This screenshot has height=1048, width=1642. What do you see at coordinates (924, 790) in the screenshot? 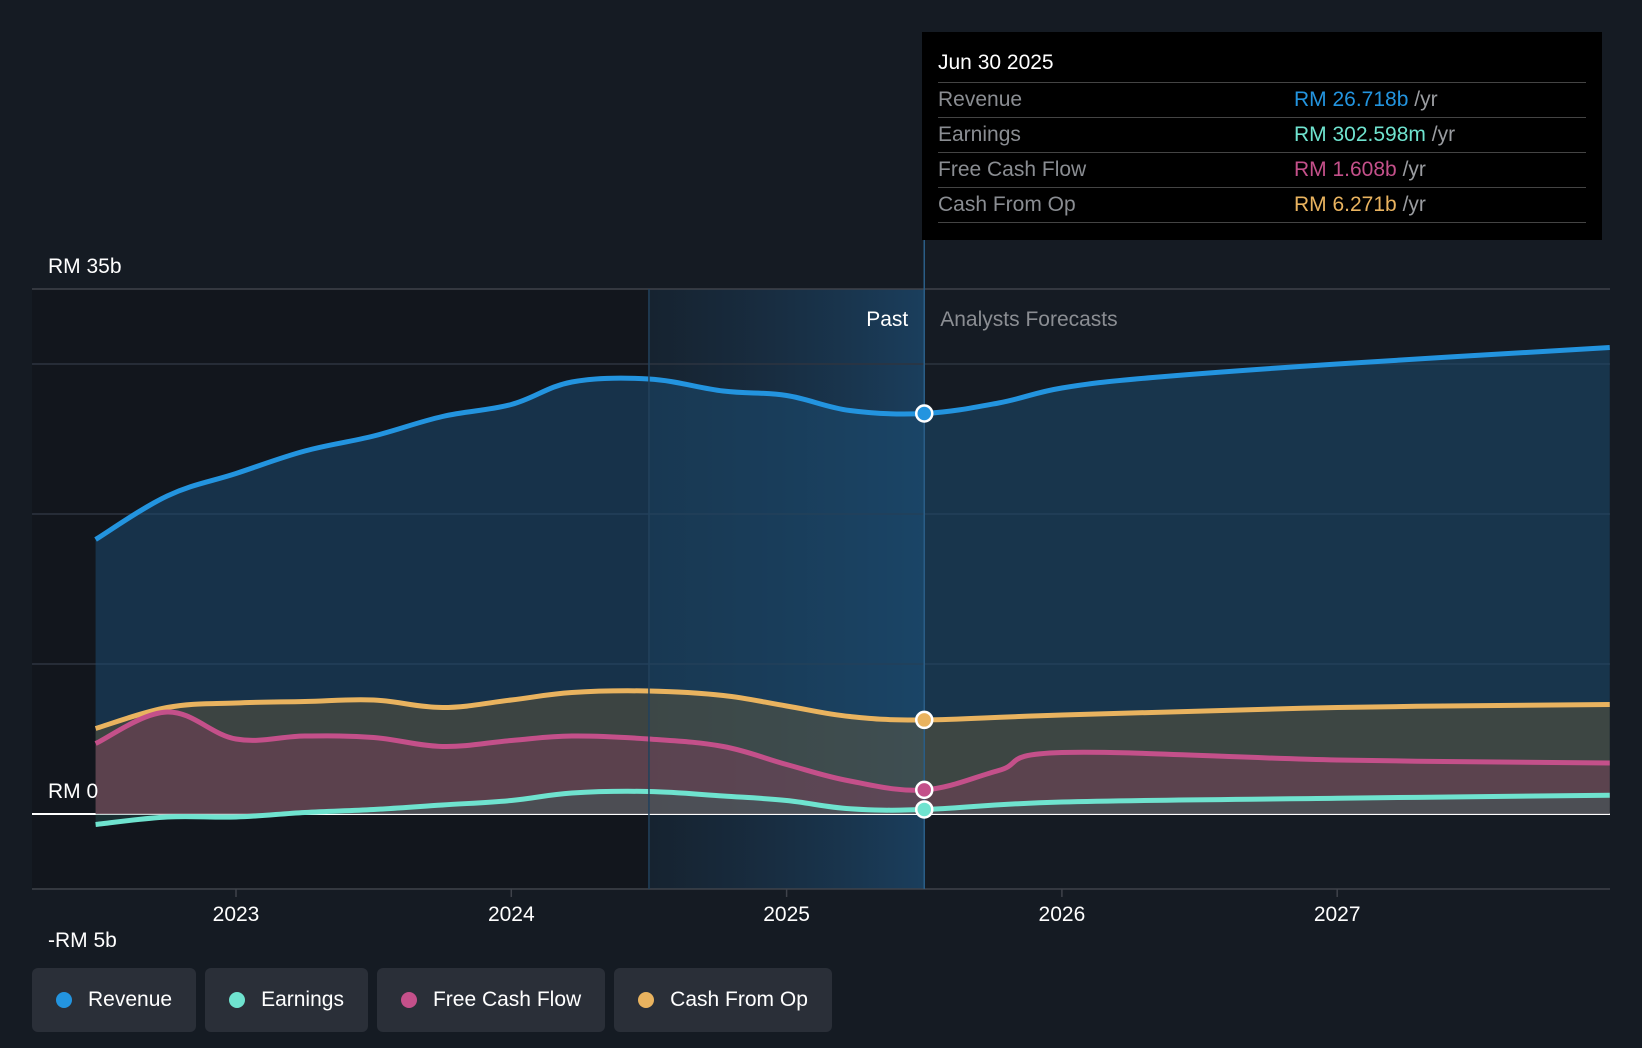
I see `free-cash-flow-marker` at bounding box center [924, 790].